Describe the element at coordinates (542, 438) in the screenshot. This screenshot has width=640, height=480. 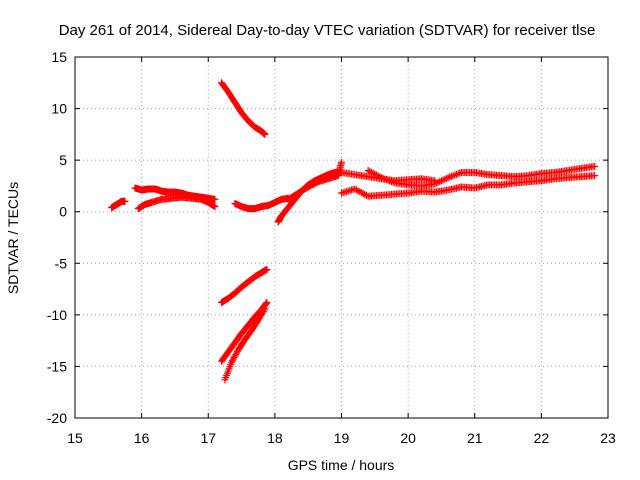
I see `x-tick-label: 22` at that location.